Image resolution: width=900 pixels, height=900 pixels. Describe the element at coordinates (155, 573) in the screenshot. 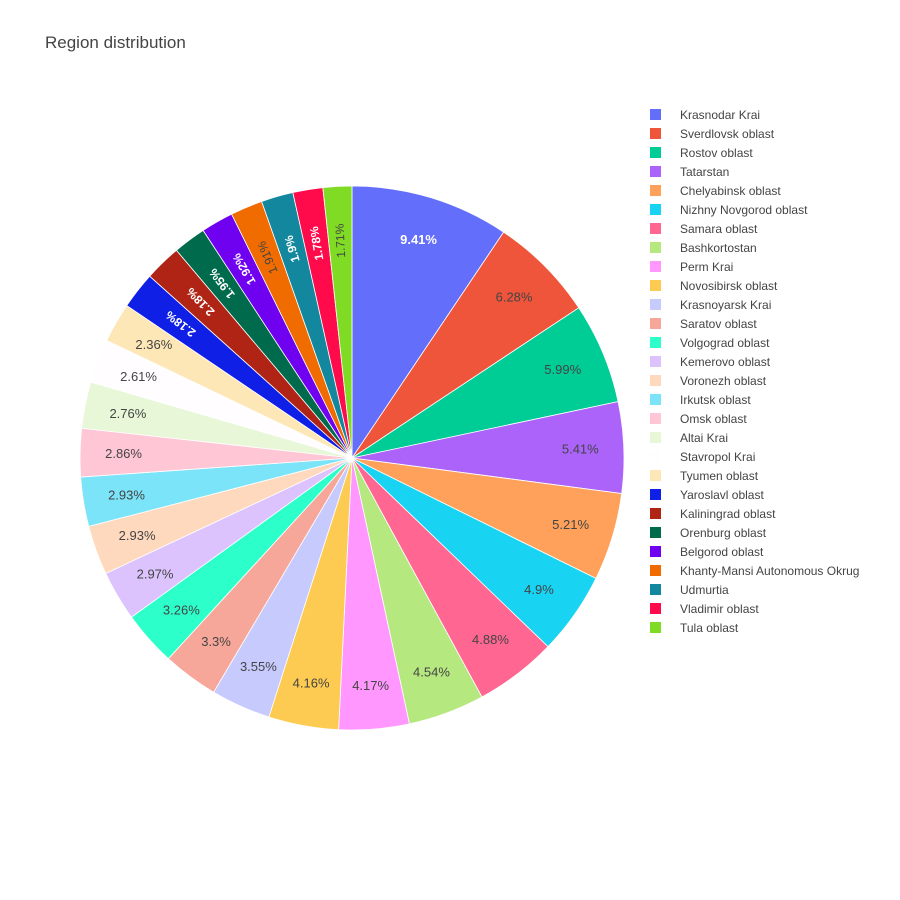

I see `slice-label: 2.97%` at that location.